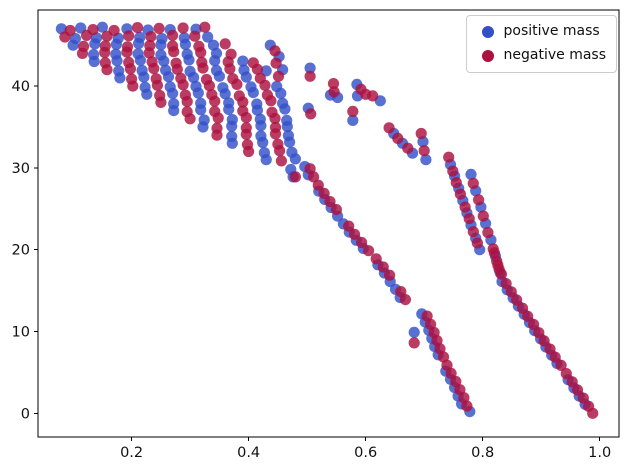 The width and height of the screenshot is (630, 470). I want to click on y-tick-label: 30, so click(21, 169).